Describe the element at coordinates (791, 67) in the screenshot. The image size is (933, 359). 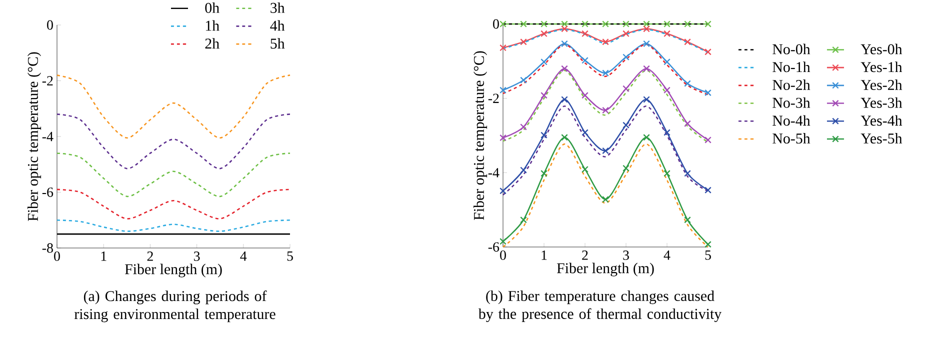
I see `legend-label: No-1h` at that location.